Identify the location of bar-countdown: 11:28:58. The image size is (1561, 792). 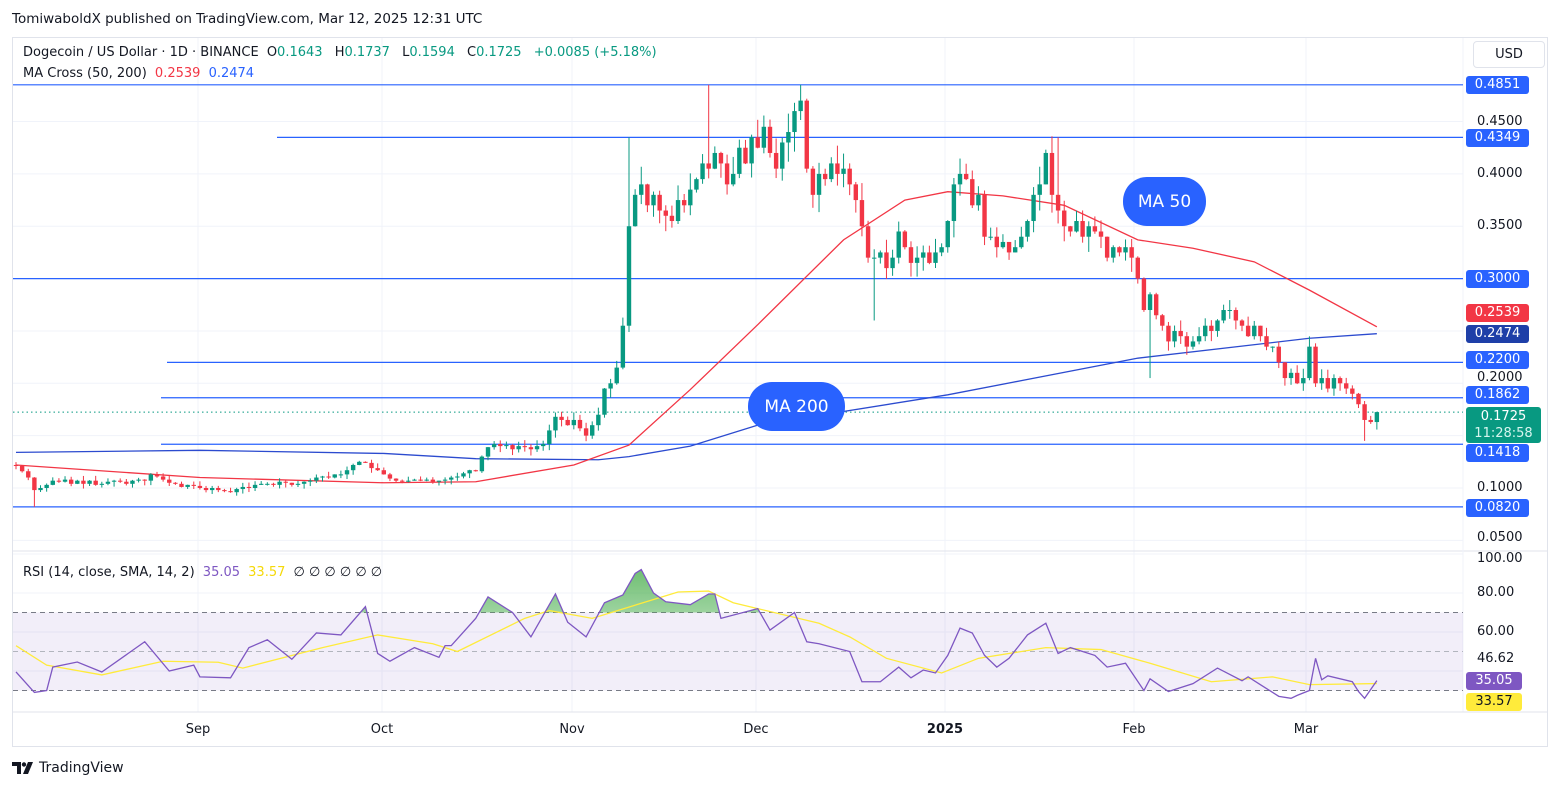
(1503, 433).